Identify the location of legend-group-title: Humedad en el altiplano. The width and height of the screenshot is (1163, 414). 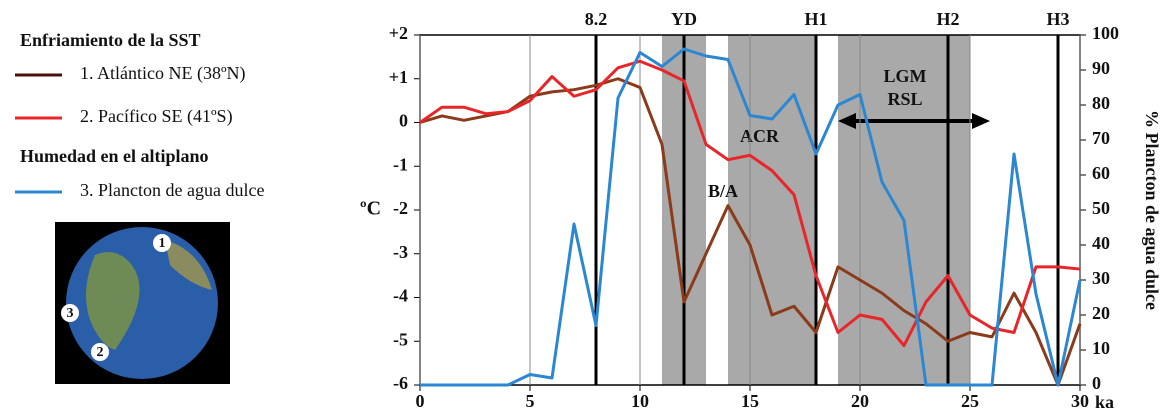
(114, 156).